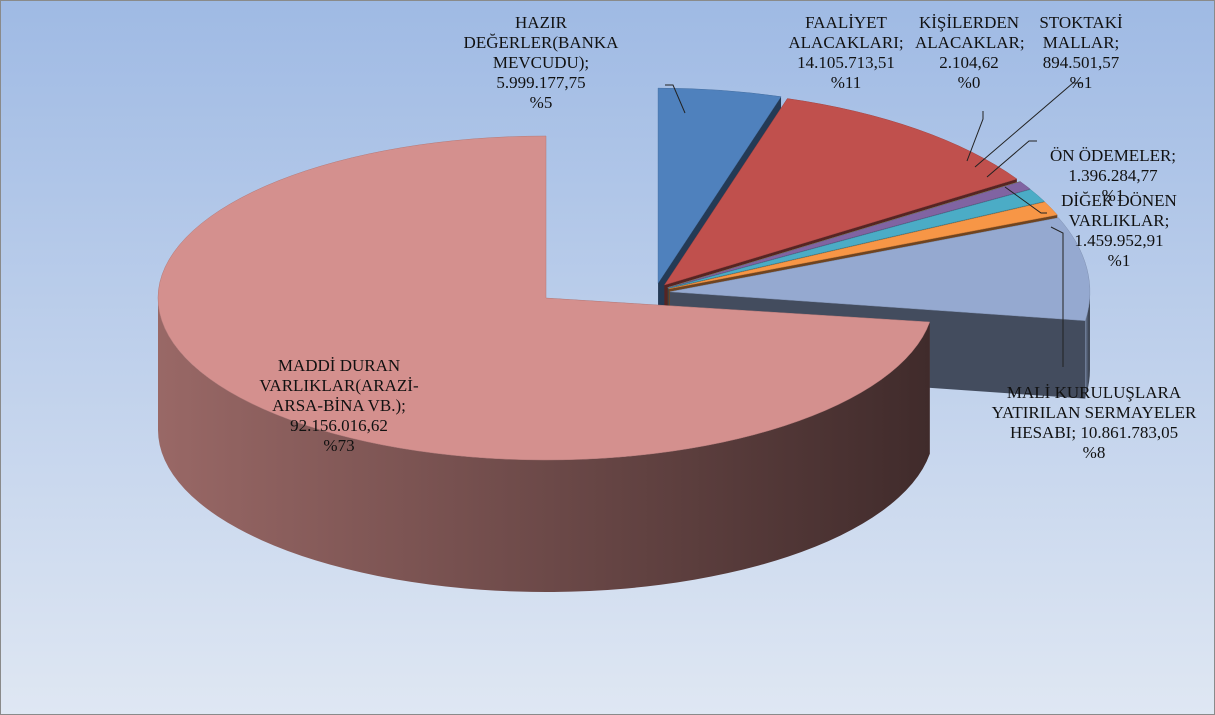 This screenshot has width=1215, height=715. What do you see at coordinates (846, 82) in the screenshot?
I see `label-percent: %11` at bounding box center [846, 82].